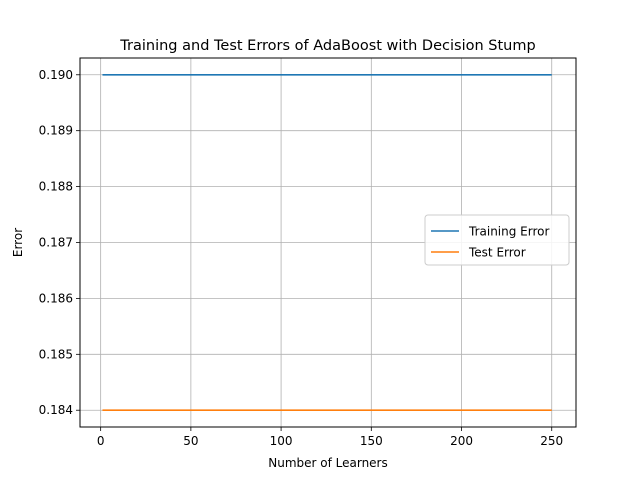 This screenshot has height=480, width=640. What do you see at coordinates (551, 441) in the screenshot?
I see `x-tick-label: 250` at bounding box center [551, 441].